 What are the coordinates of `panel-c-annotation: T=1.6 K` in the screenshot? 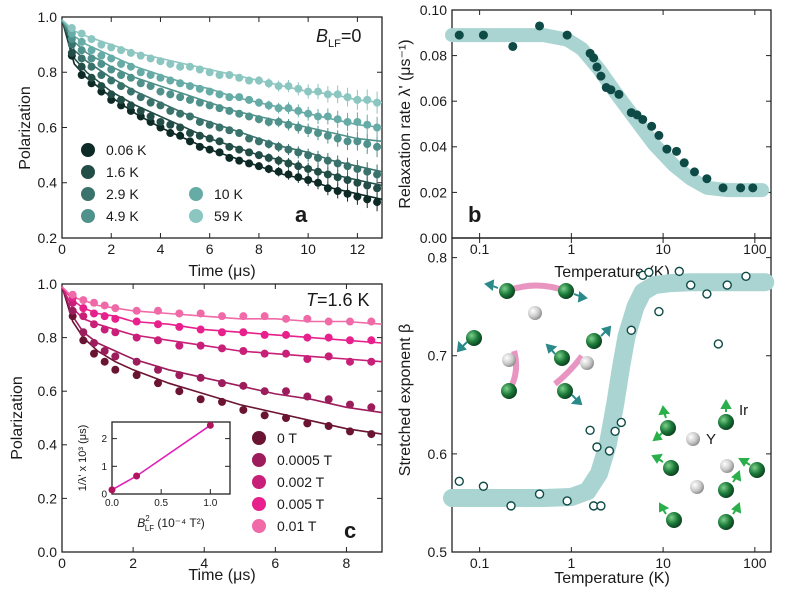 It's located at (338, 300).